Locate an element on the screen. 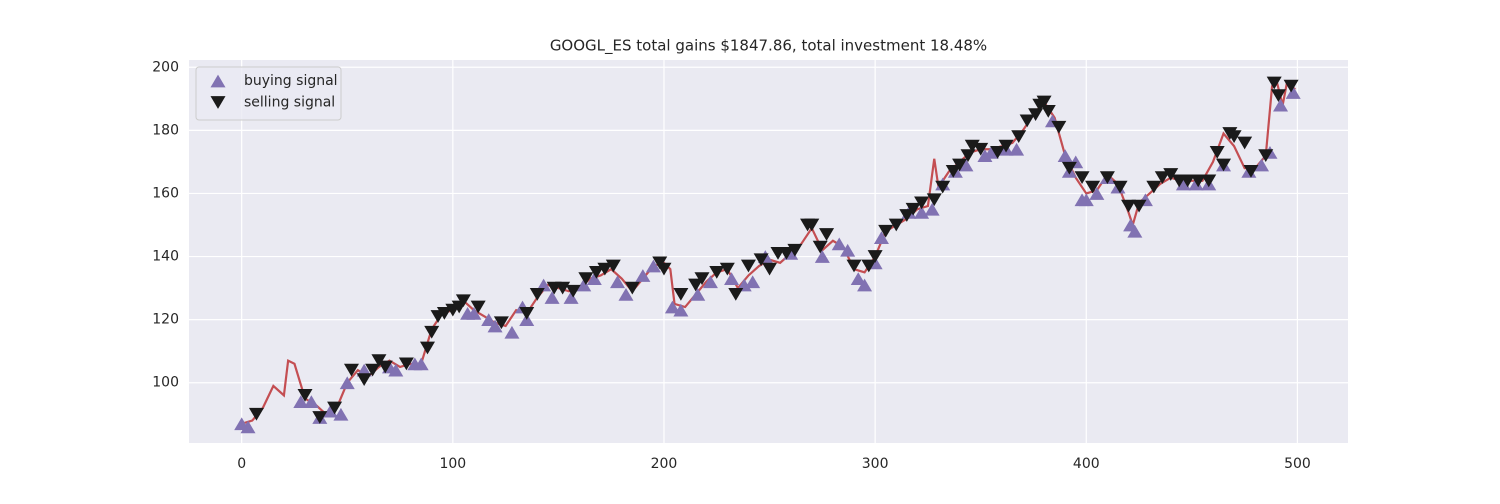 The image size is (1500, 504). legend-box is located at coordinates (268, 93).